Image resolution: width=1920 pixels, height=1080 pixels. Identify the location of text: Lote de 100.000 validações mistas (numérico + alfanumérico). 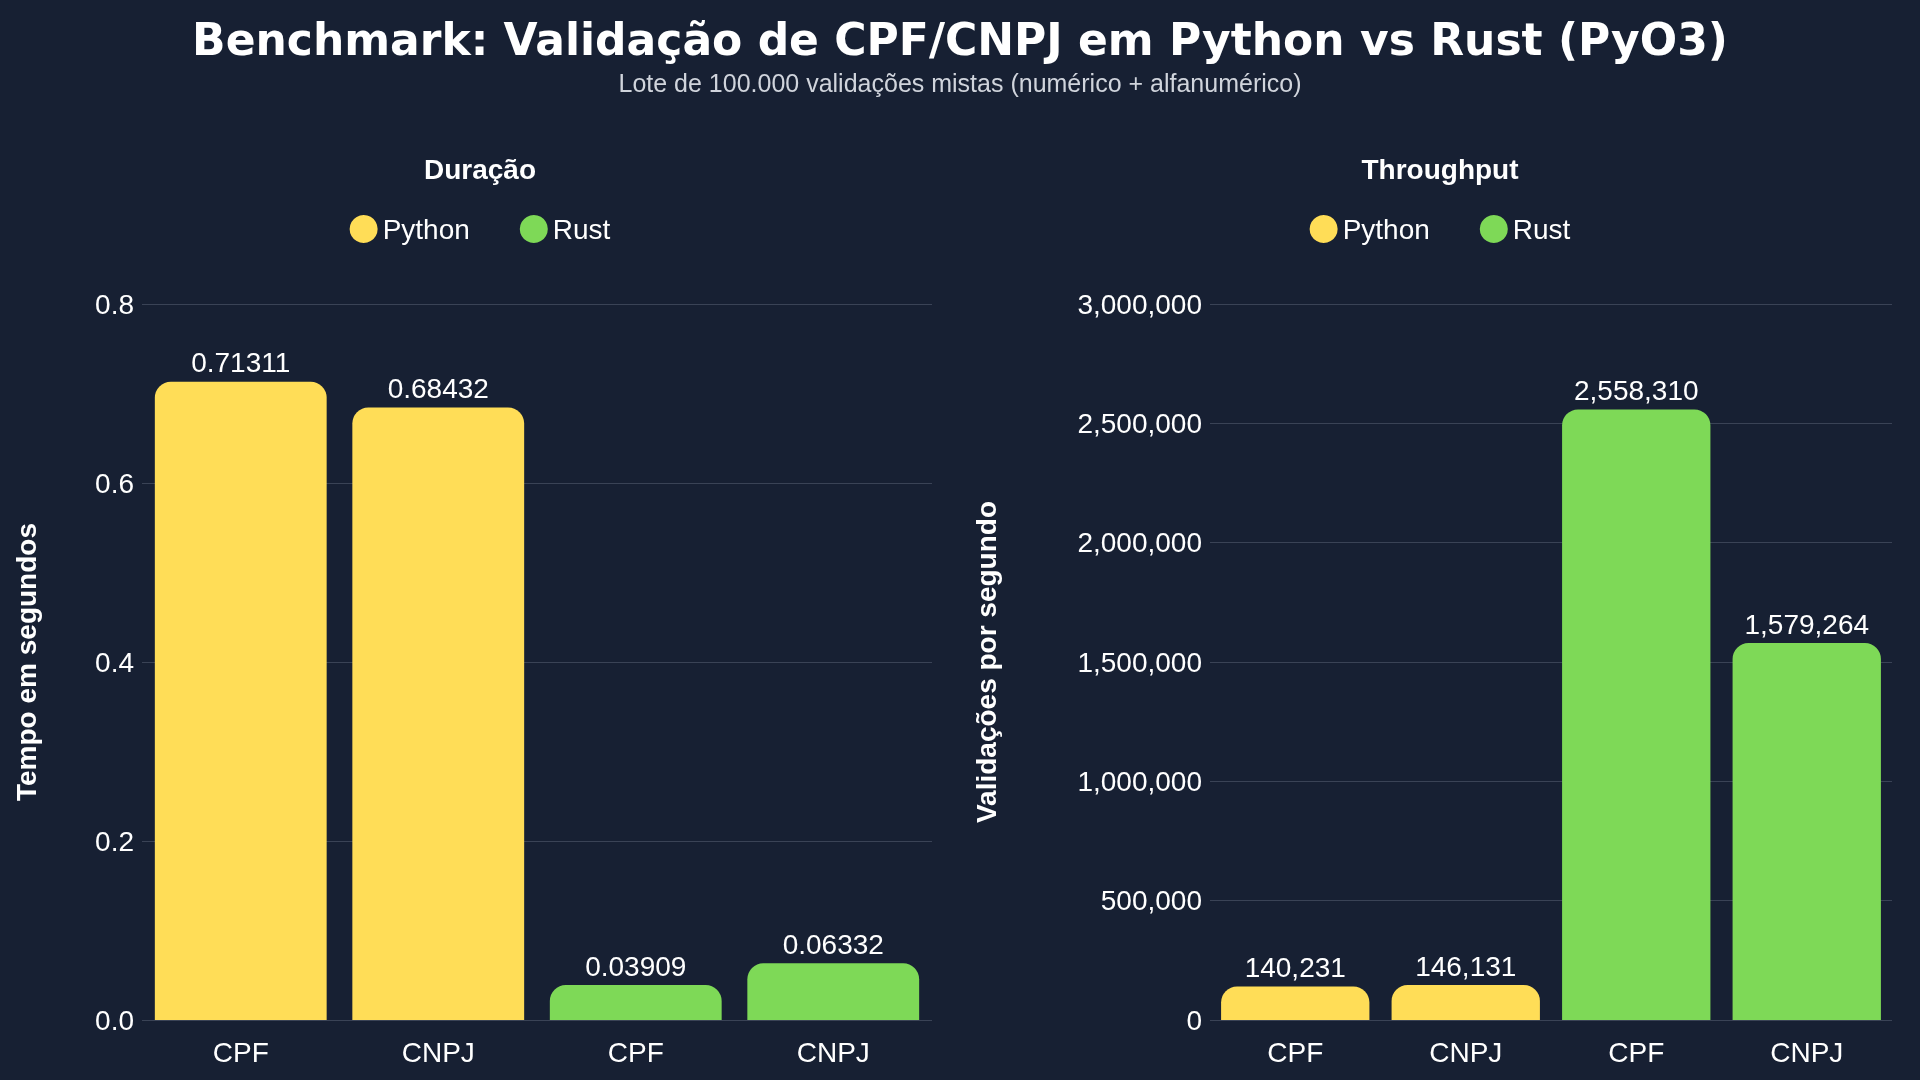
(960, 83).